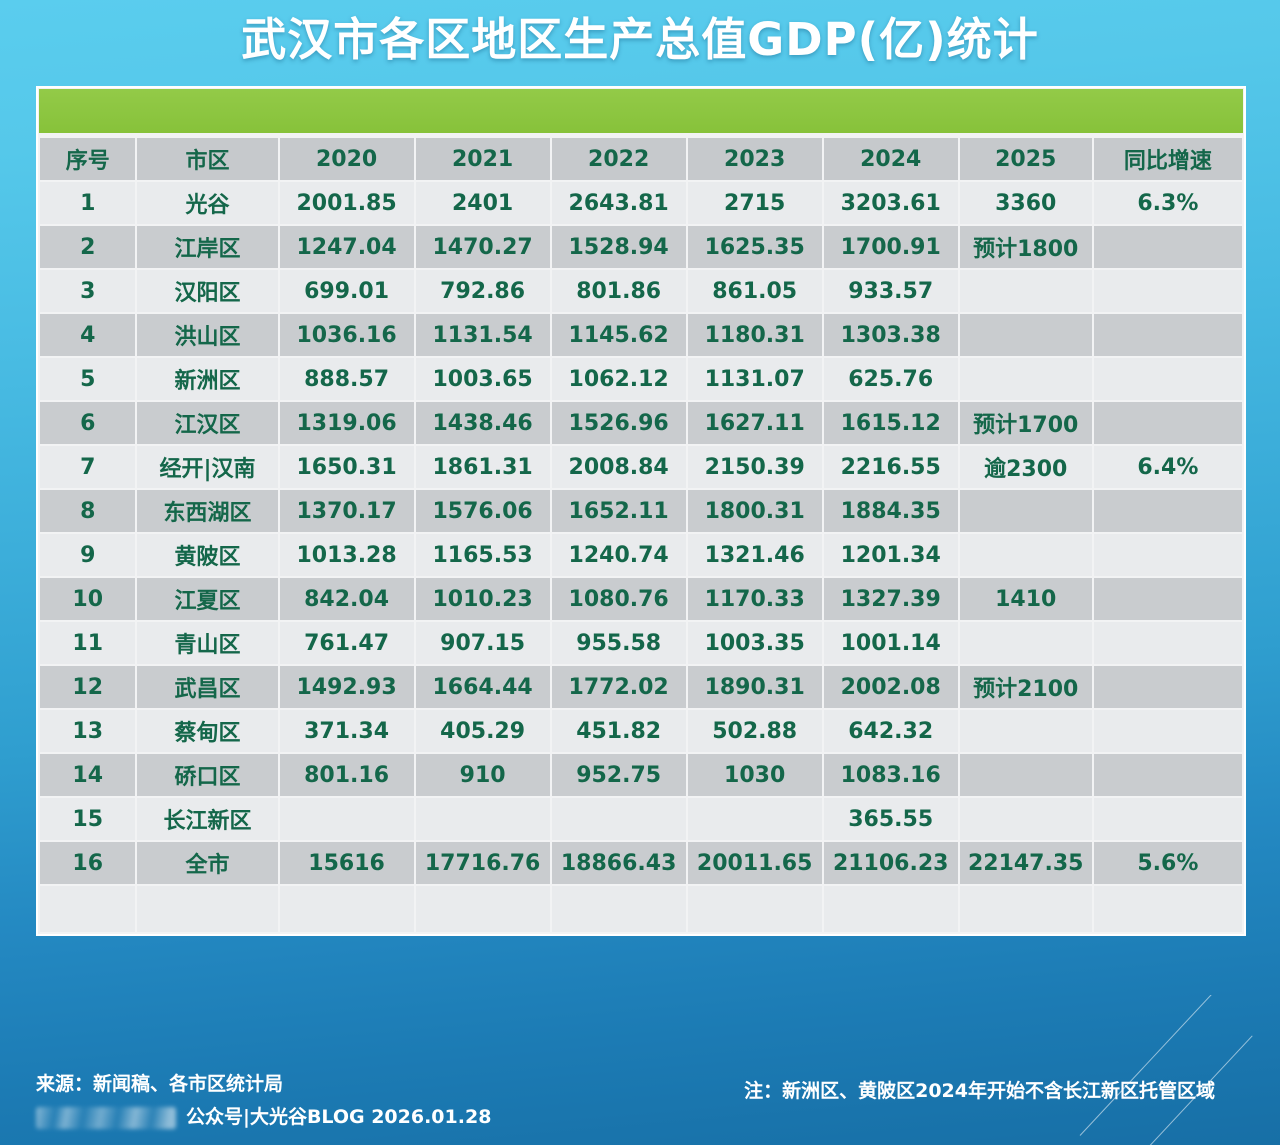 Image resolution: width=1280 pixels, height=1145 pixels. What do you see at coordinates (346, 467) in the screenshot?
I see `cell-2020: 1650.31` at bounding box center [346, 467].